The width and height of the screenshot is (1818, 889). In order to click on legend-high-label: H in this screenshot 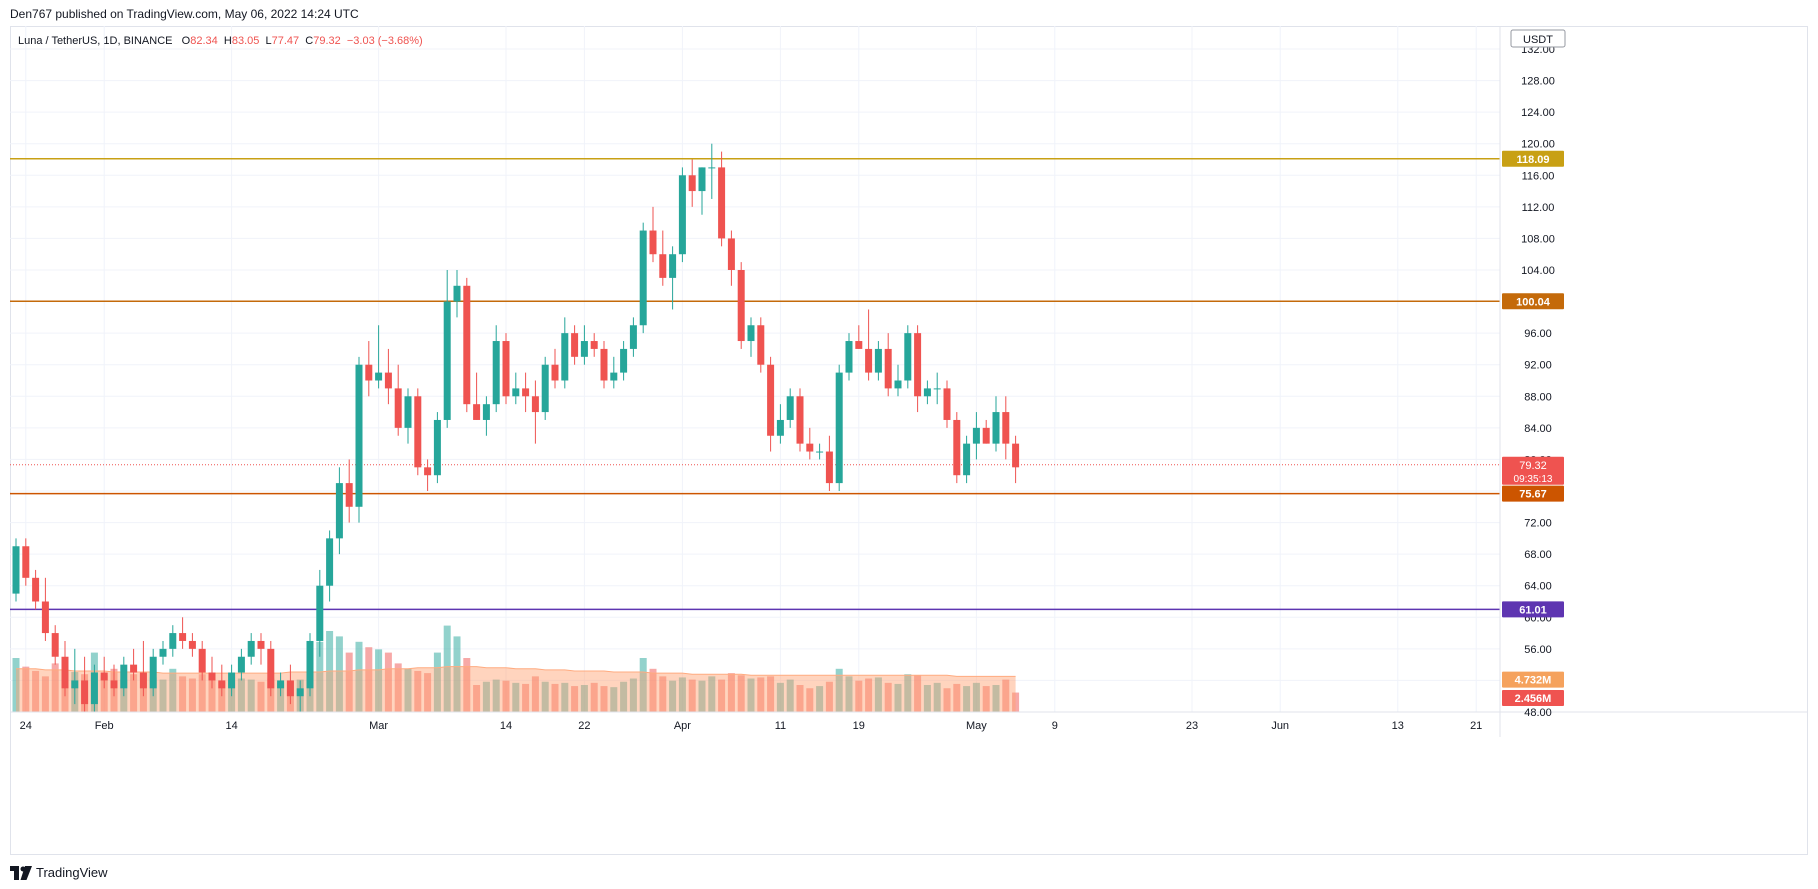, I will do `click(227, 41)`.